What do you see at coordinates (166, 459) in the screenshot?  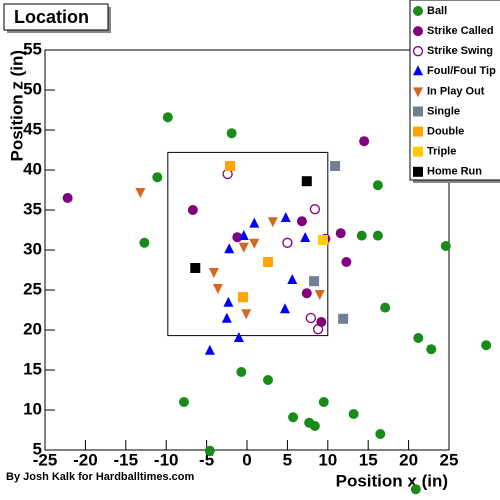 I see `x-tick-label: -10` at bounding box center [166, 459].